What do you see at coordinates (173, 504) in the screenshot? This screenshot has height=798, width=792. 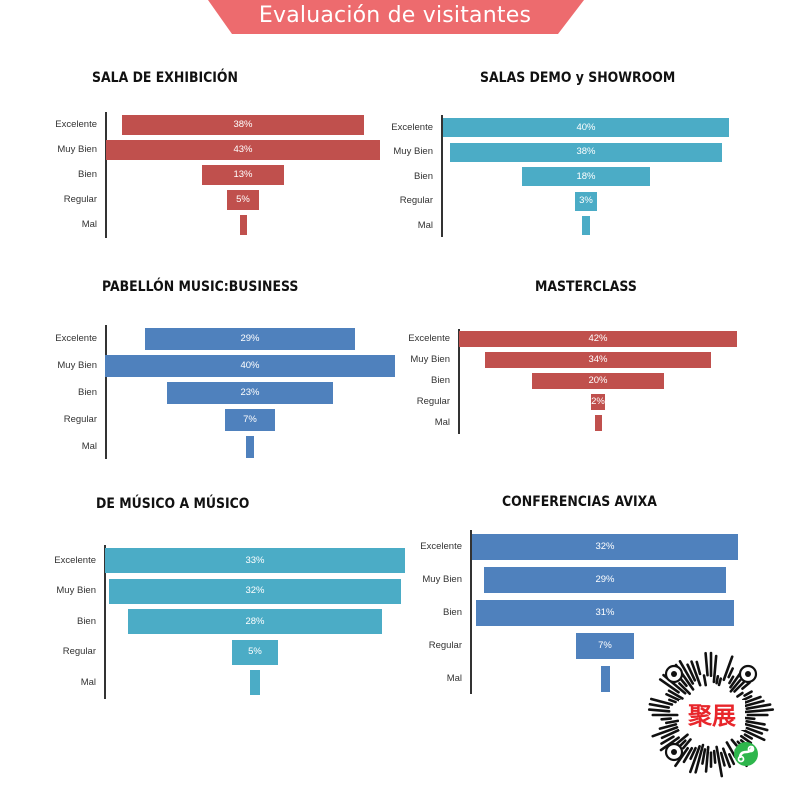 I see `chart-title: DE MÚSICO A MÚSICO` at bounding box center [173, 504].